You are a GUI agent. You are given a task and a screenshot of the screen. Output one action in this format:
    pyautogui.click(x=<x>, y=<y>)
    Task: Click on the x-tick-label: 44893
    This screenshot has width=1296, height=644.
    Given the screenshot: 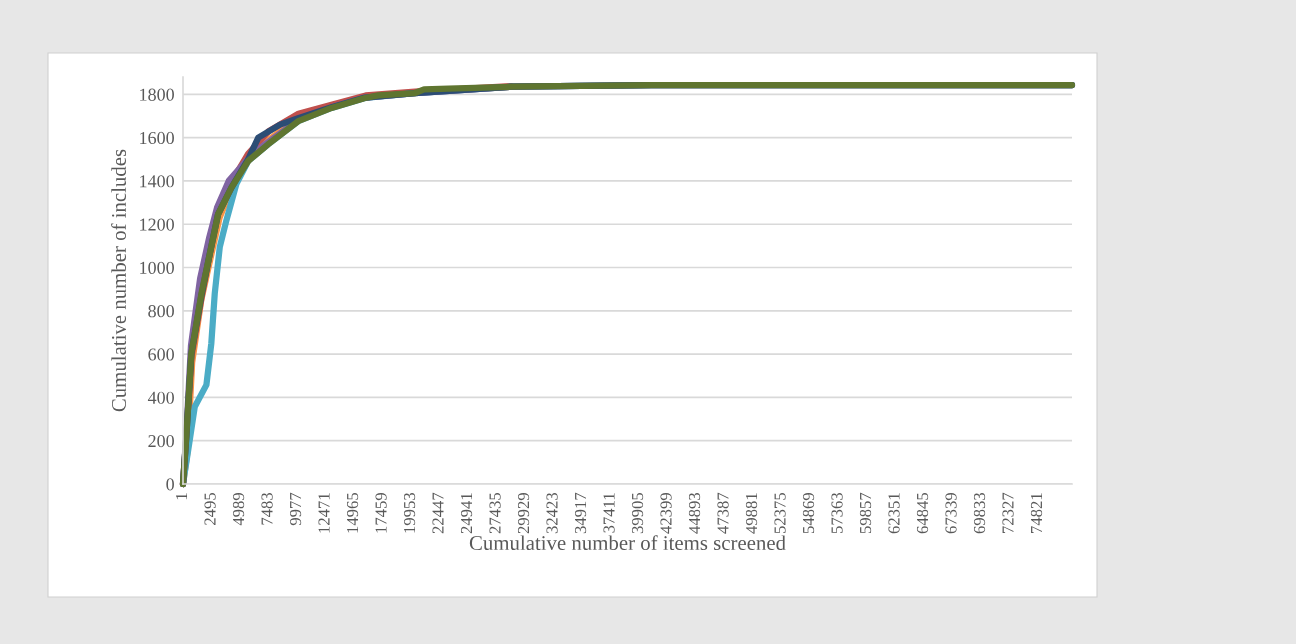 What is the action you would take?
    pyautogui.click(x=694, y=513)
    